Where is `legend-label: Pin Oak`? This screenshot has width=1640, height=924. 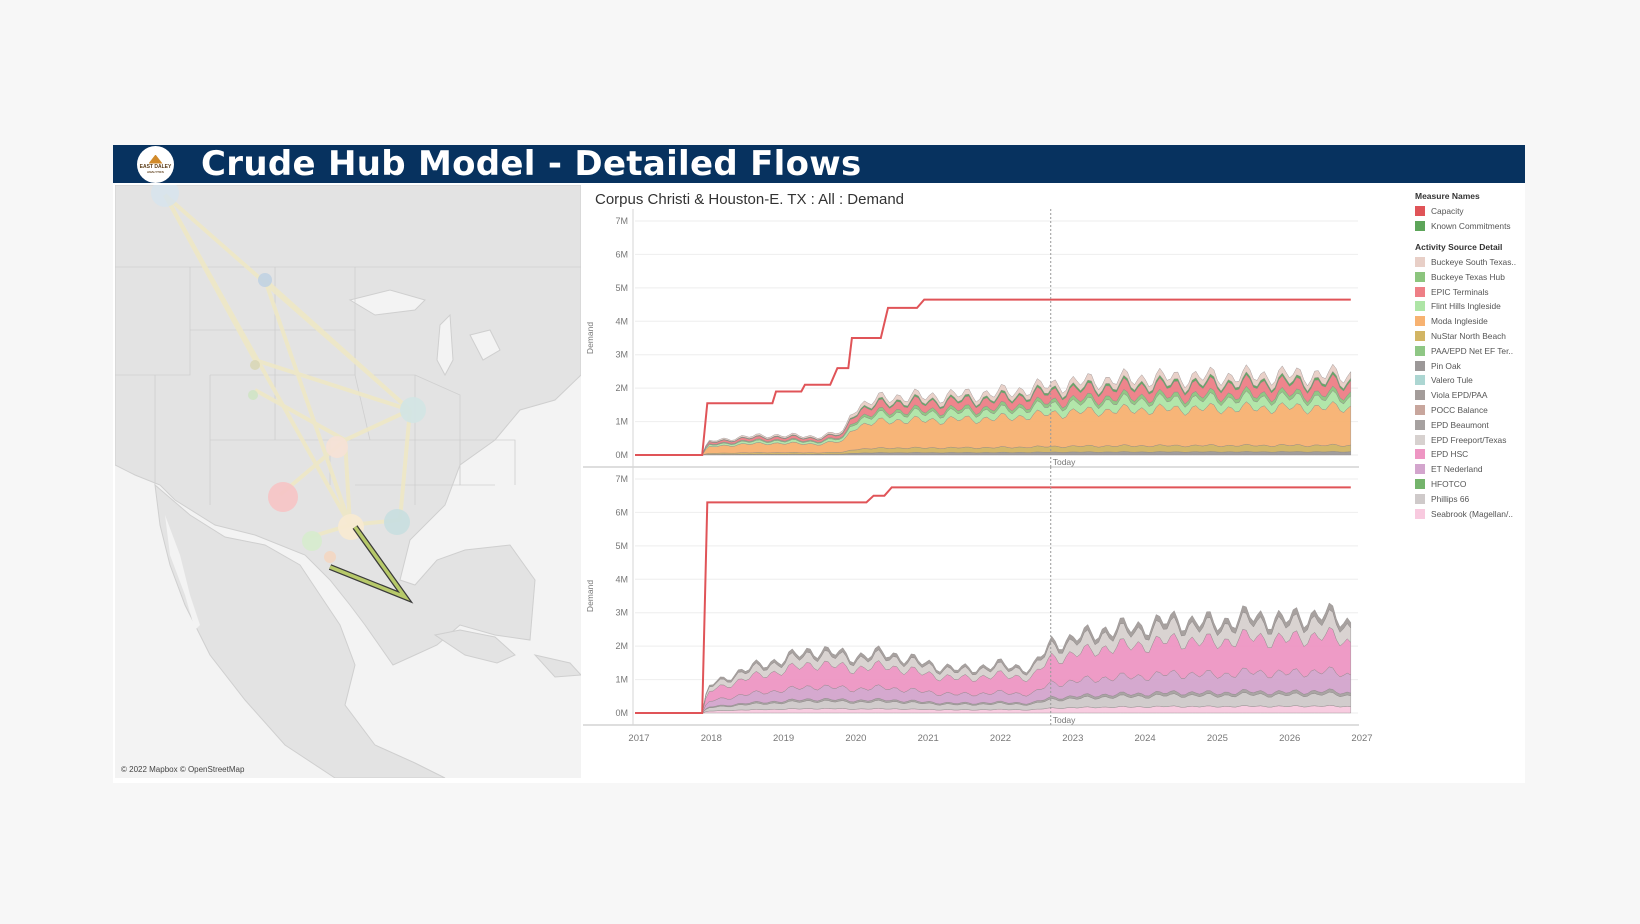 legend-label: Pin Oak is located at coordinates (1446, 365).